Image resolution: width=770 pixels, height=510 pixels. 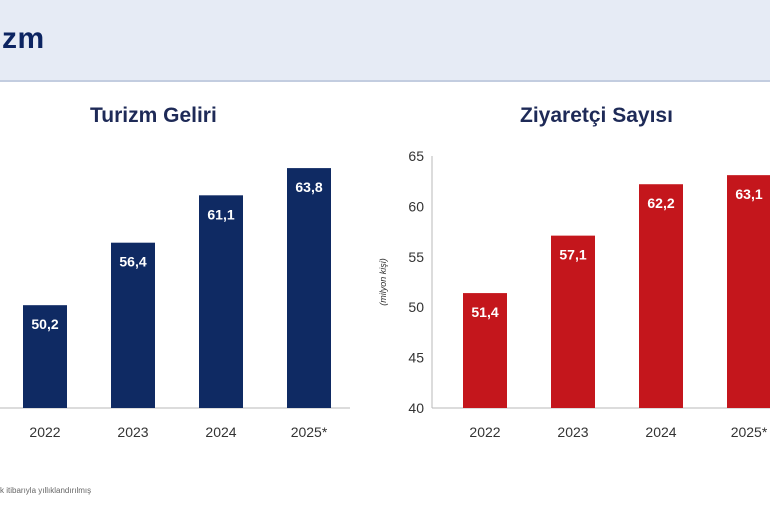 I want to click on x-tick-label-1-2: 2024, so click(x=660, y=432).